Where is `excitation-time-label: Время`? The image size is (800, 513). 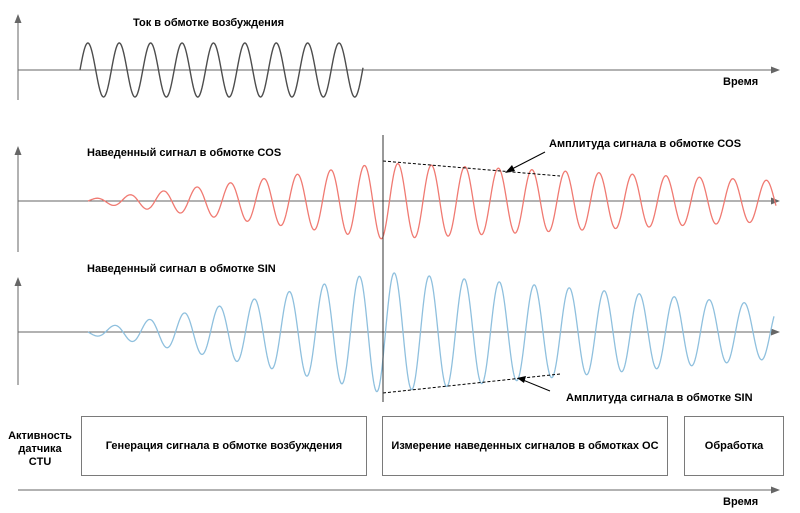 excitation-time-label: Время is located at coordinates (740, 82).